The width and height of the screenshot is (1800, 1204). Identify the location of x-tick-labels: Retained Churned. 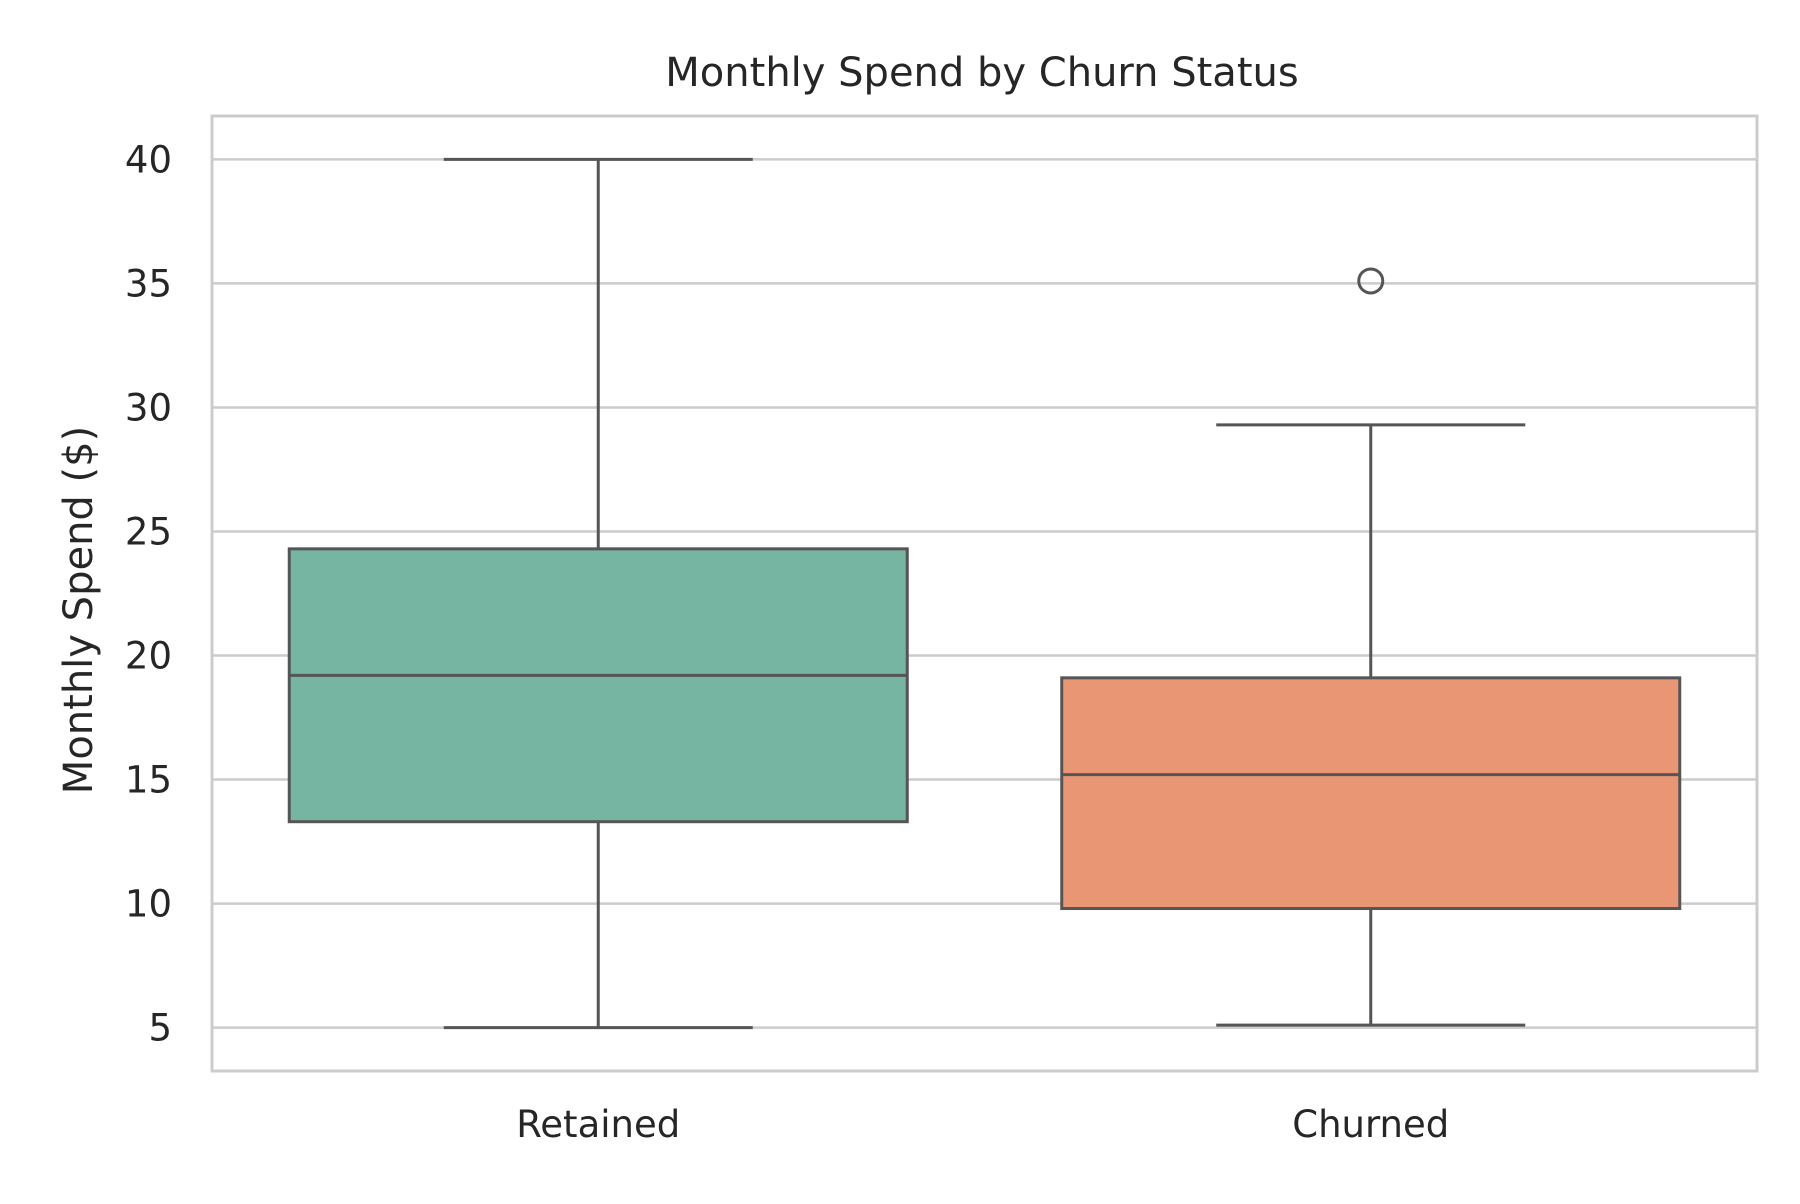
(982, 1124).